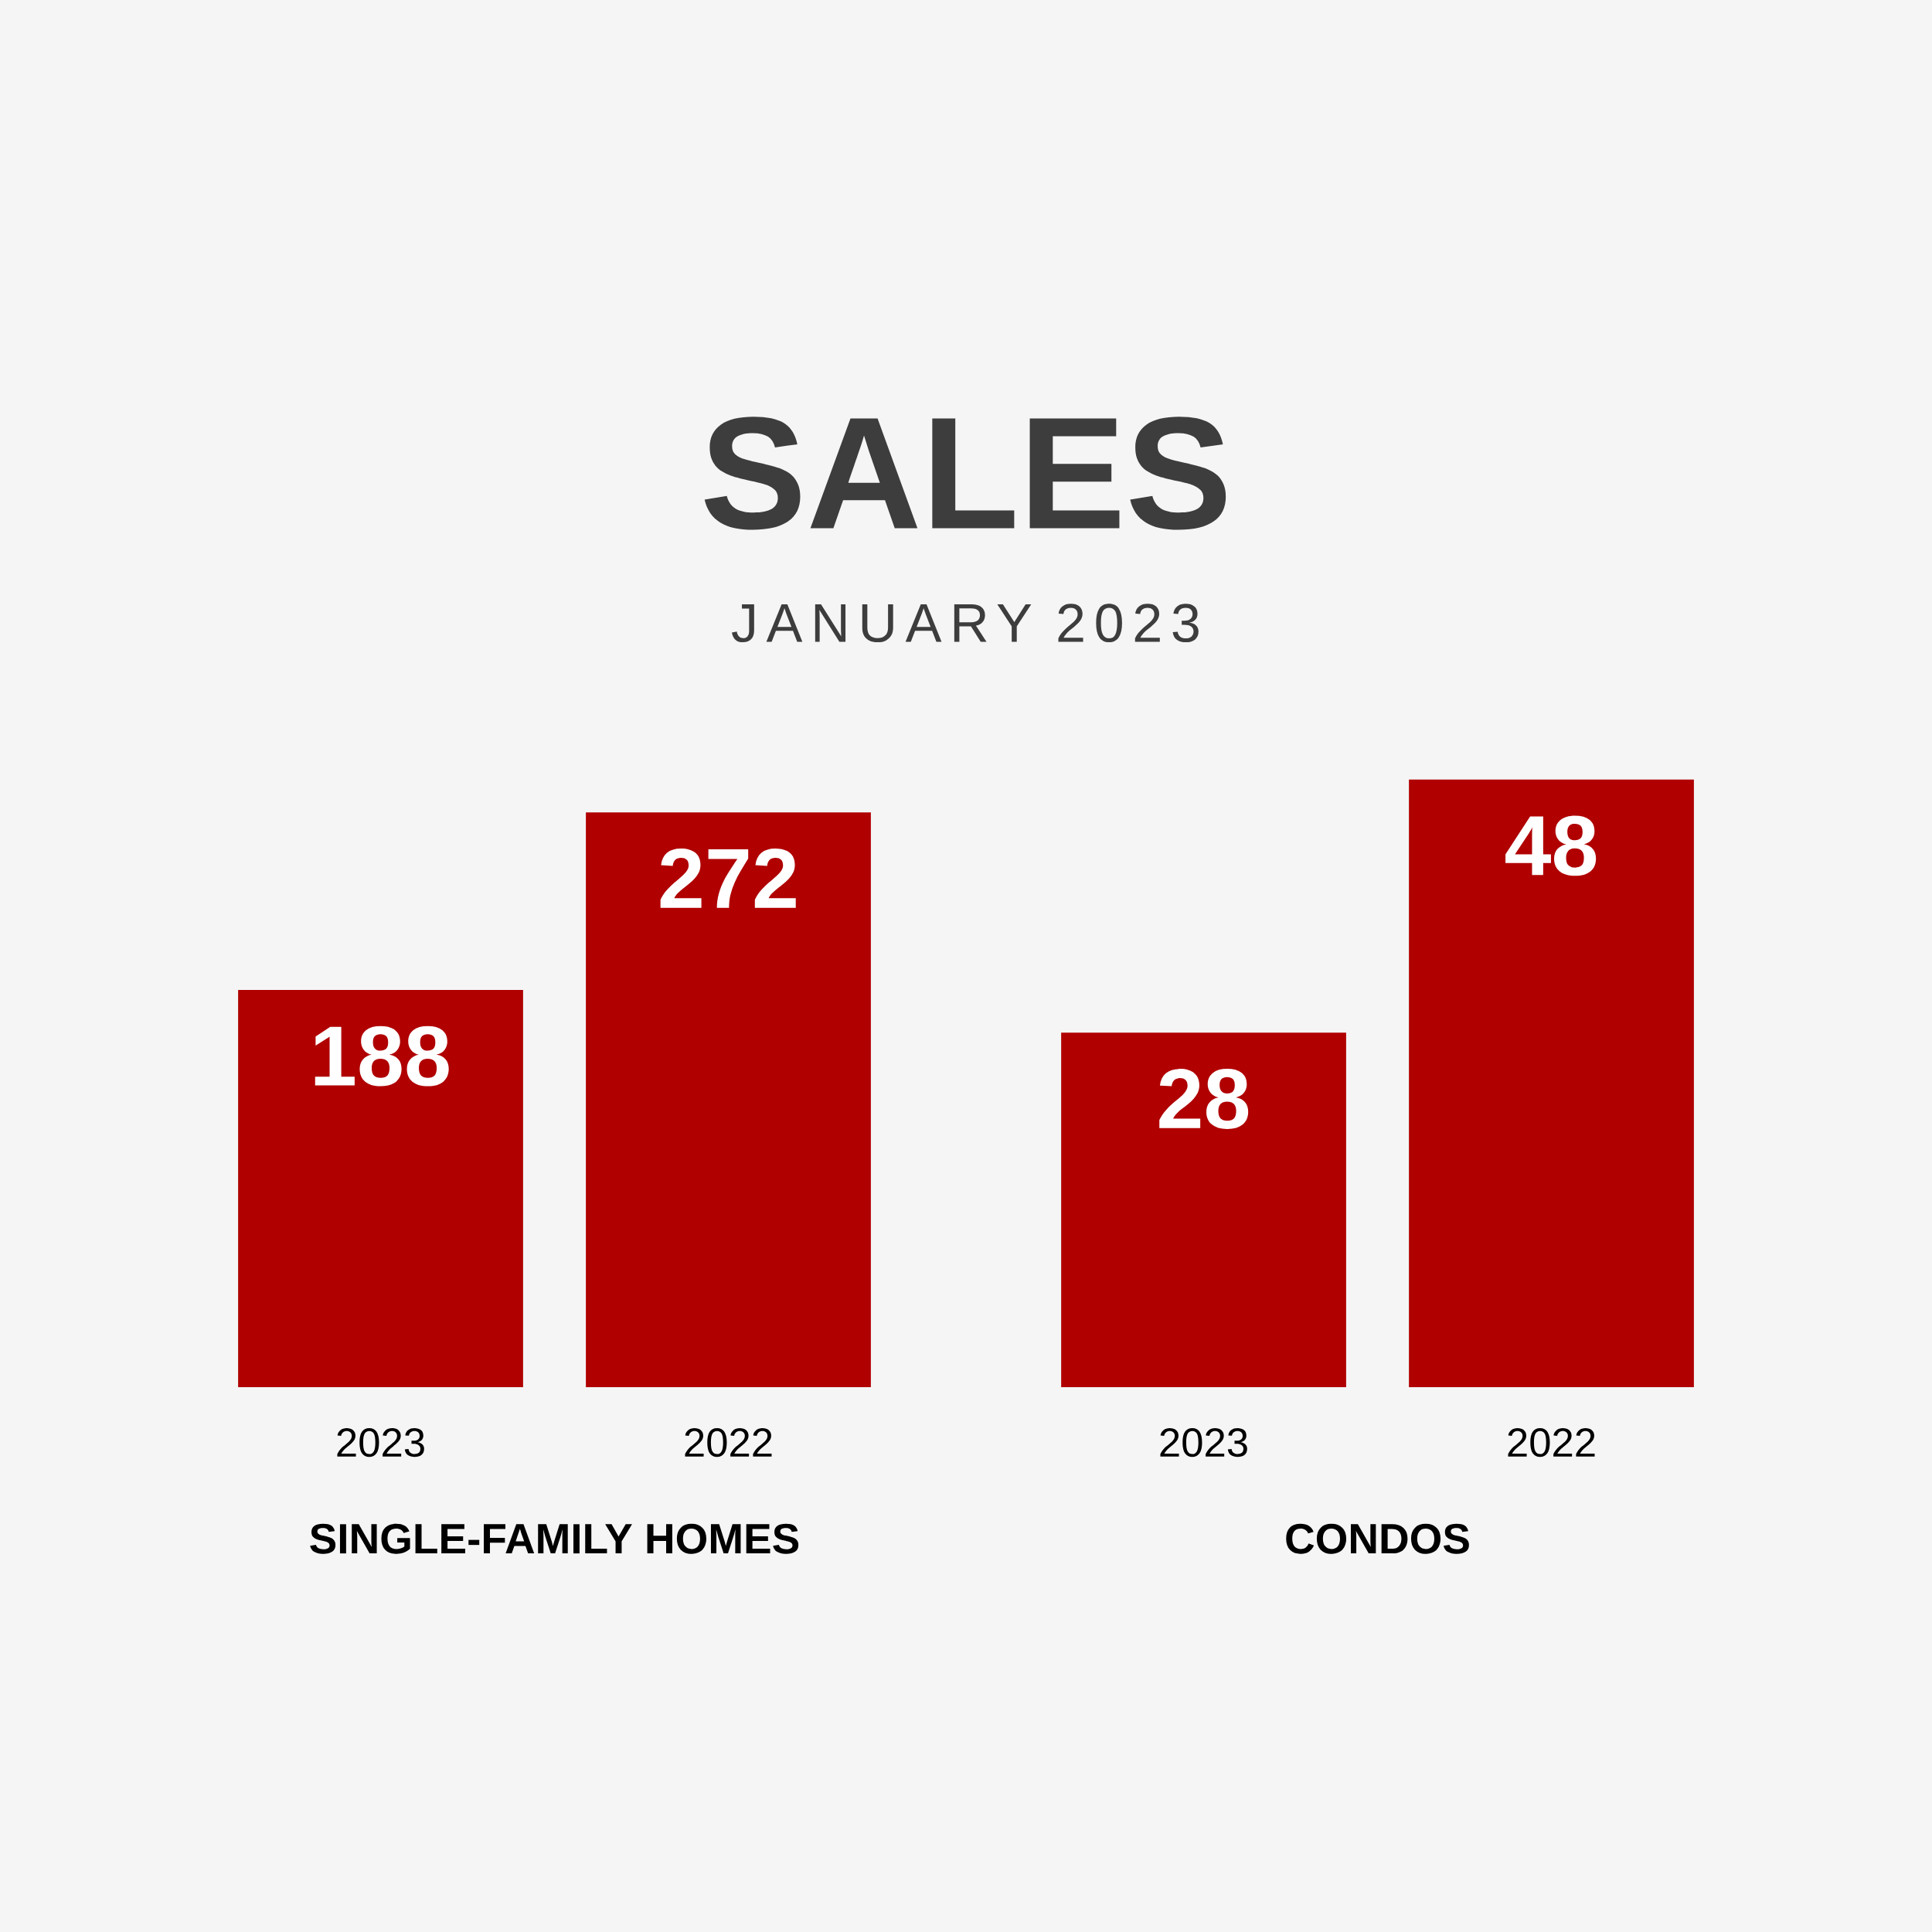 This screenshot has width=1932, height=1932. What do you see at coordinates (1377, 1539) in the screenshot?
I see `x-axis-title: CONDOS` at bounding box center [1377, 1539].